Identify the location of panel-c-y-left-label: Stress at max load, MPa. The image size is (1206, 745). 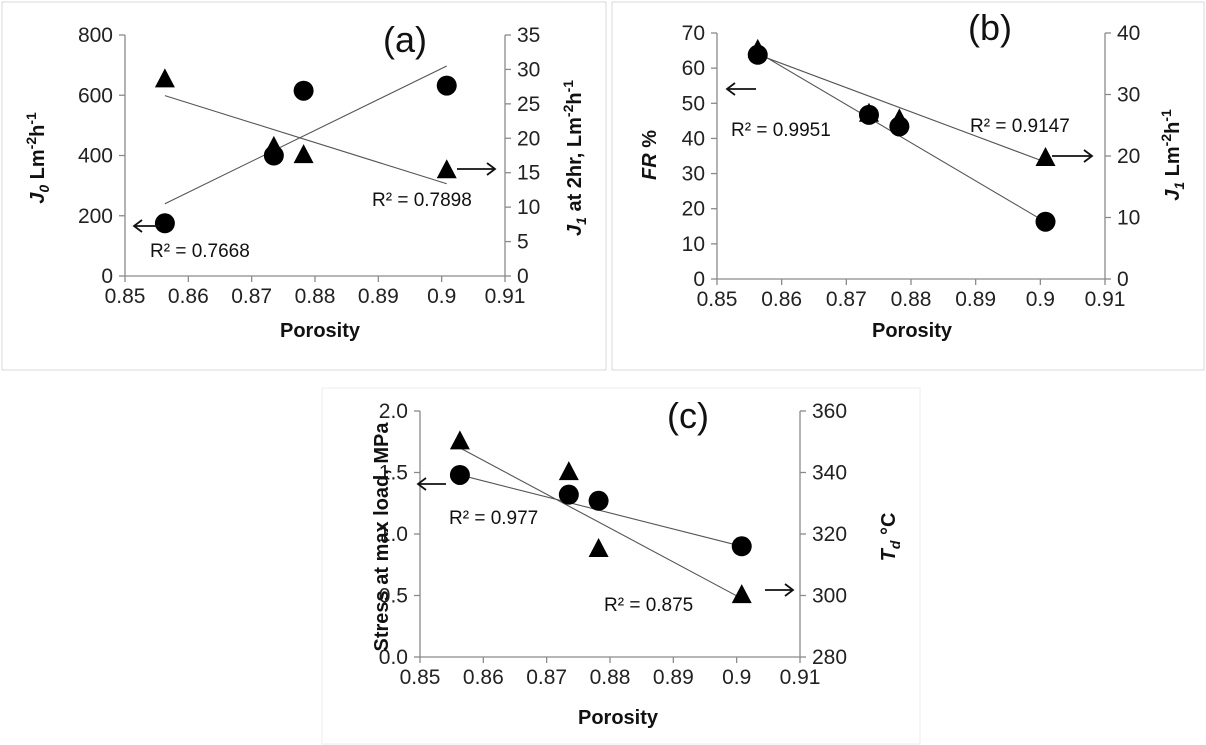
(382, 537).